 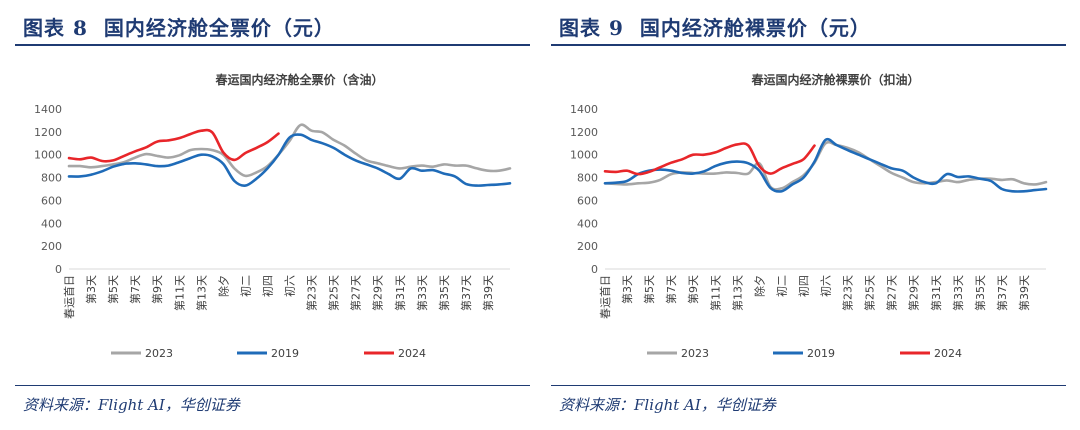 What do you see at coordinates (55, 28) in the screenshot?
I see `figure-label: 图表 8` at bounding box center [55, 28].